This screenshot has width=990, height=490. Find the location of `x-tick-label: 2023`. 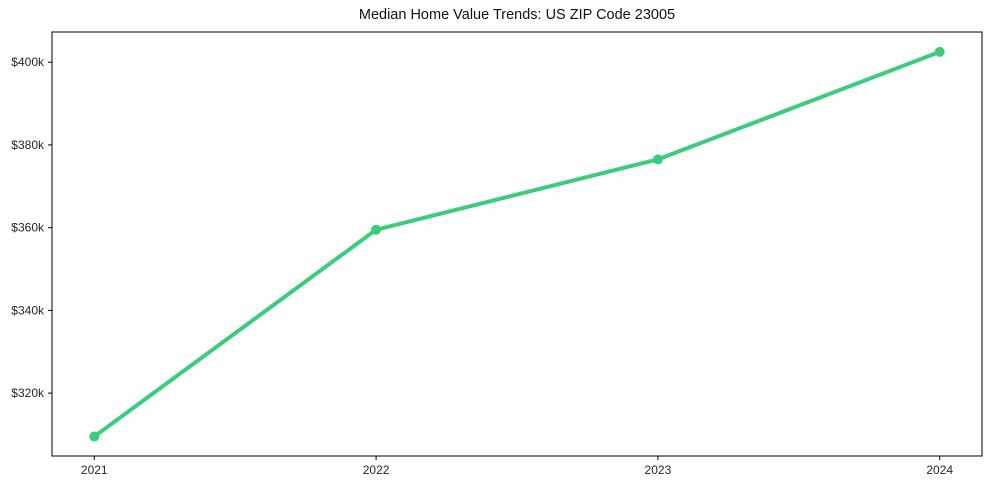

x-tick-label: 2023 is located at coordinates (658, 470).